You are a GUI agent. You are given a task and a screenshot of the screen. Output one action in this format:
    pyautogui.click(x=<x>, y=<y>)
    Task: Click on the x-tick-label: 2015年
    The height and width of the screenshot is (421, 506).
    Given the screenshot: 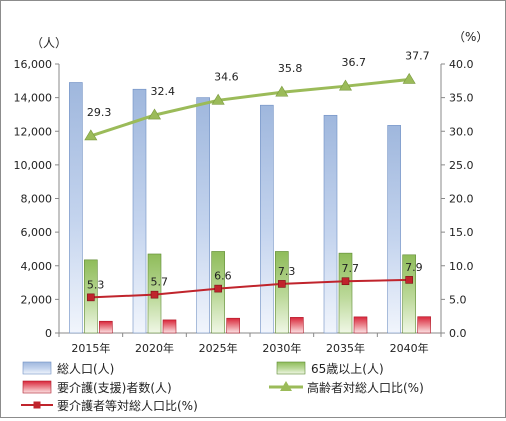 What is the action you would take?
    pyautogui.click(x=90, y=348)
    